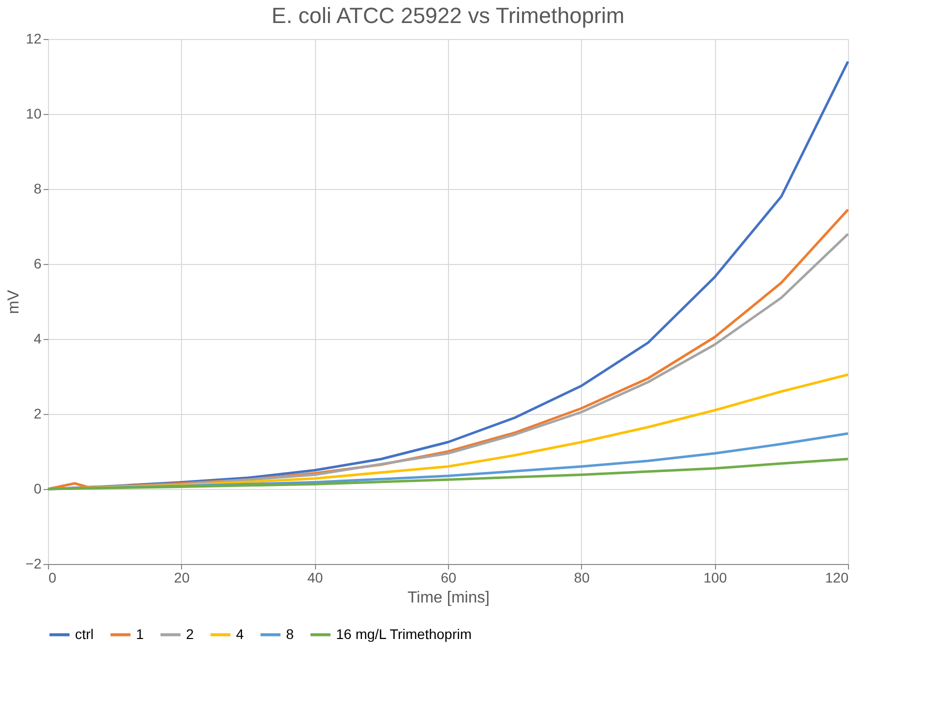  Describe the element at coordinates (240, 634) in the screenshot. I see `legend-label: 4` at that location.